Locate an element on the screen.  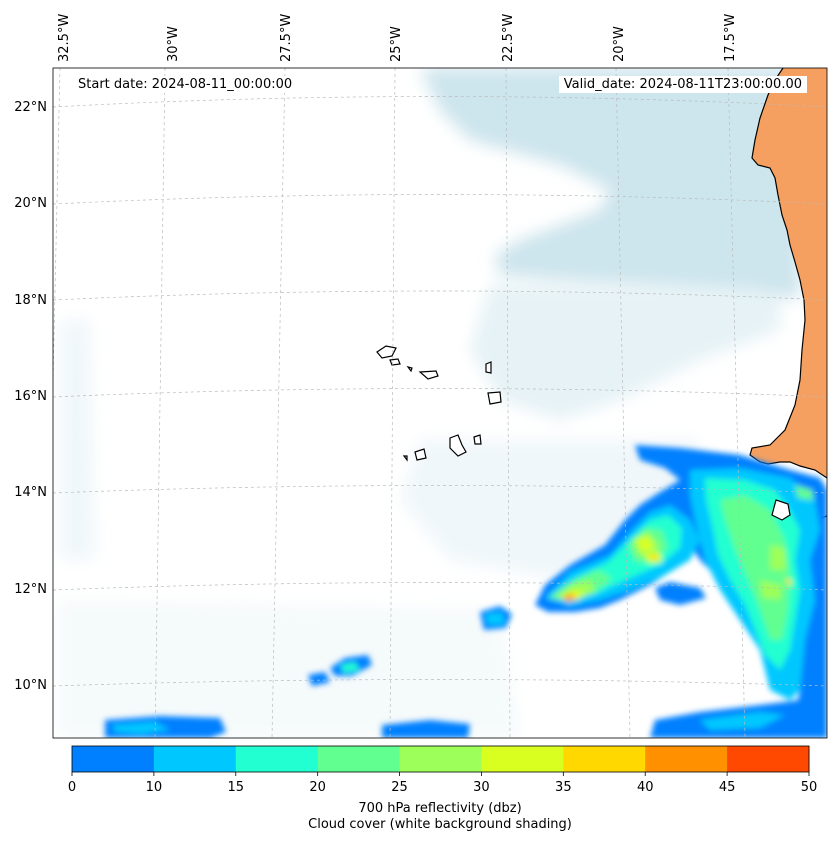
lat-label: 22°N is located at coordinates (30, 107).